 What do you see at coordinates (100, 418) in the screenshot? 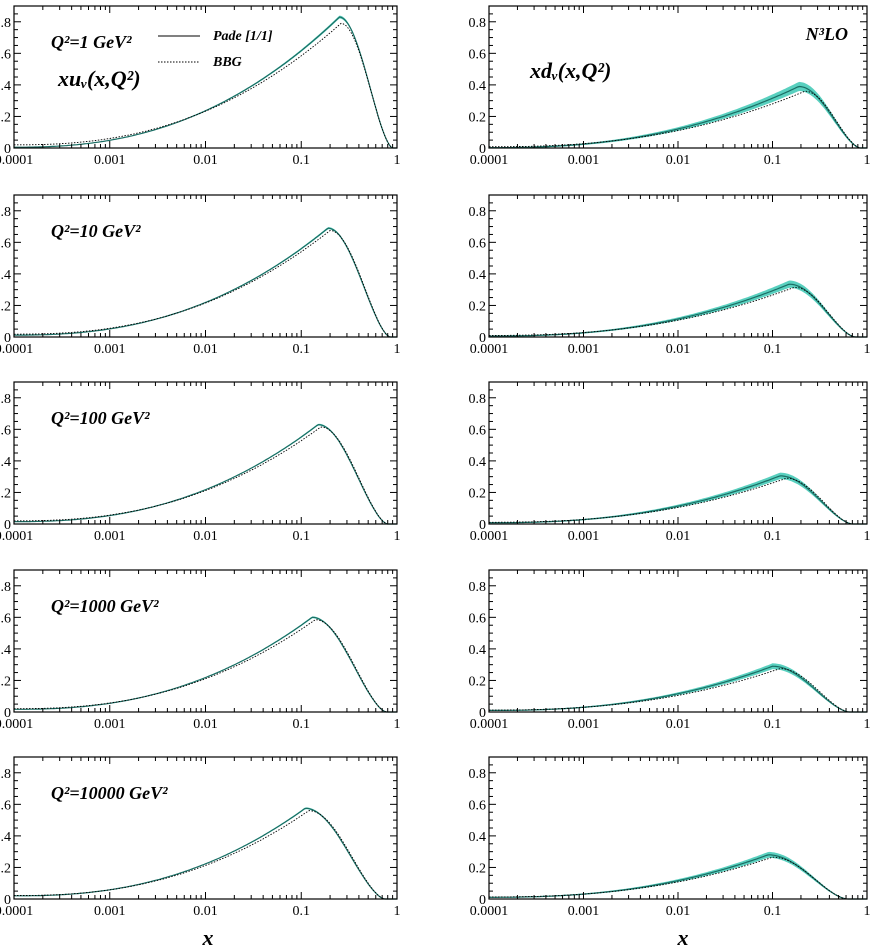
I see `q2-label: Q²=100 GeV²` at bounding box center [100, 418].